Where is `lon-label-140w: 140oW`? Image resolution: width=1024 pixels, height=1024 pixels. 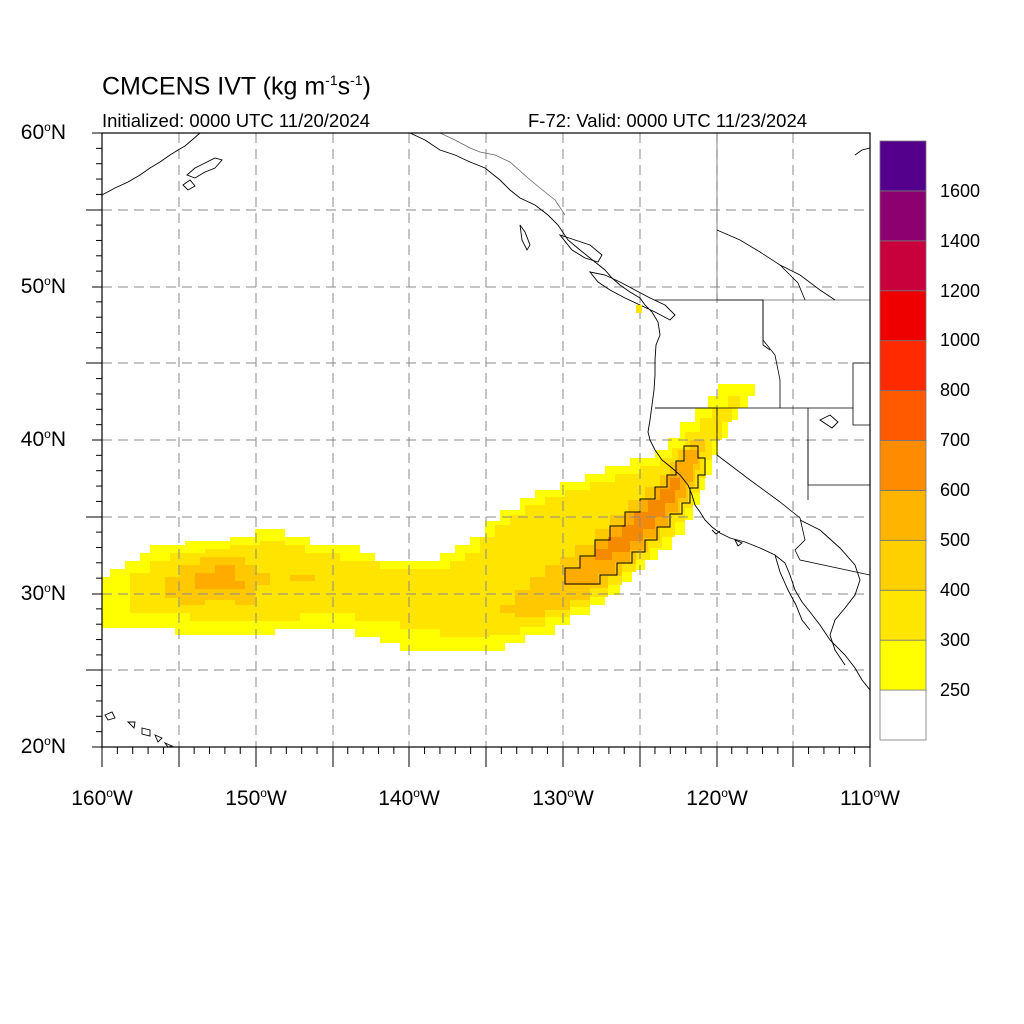 lon-label-140w: 140oW is located at coordinates (409, 798).